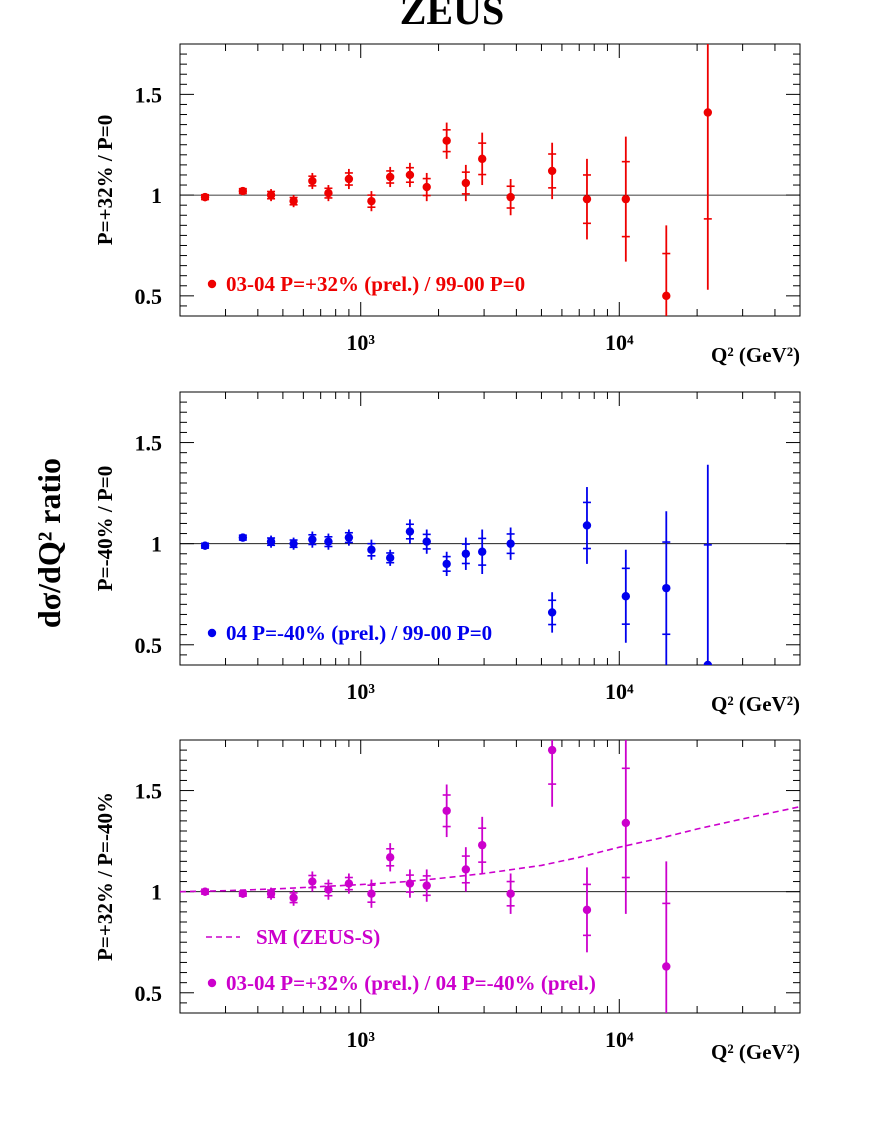 Image resolution: width=872 pixels, height=1128 pixels. I want to click on y-axis-label: P=+32% / P=0, so click(105, 180).